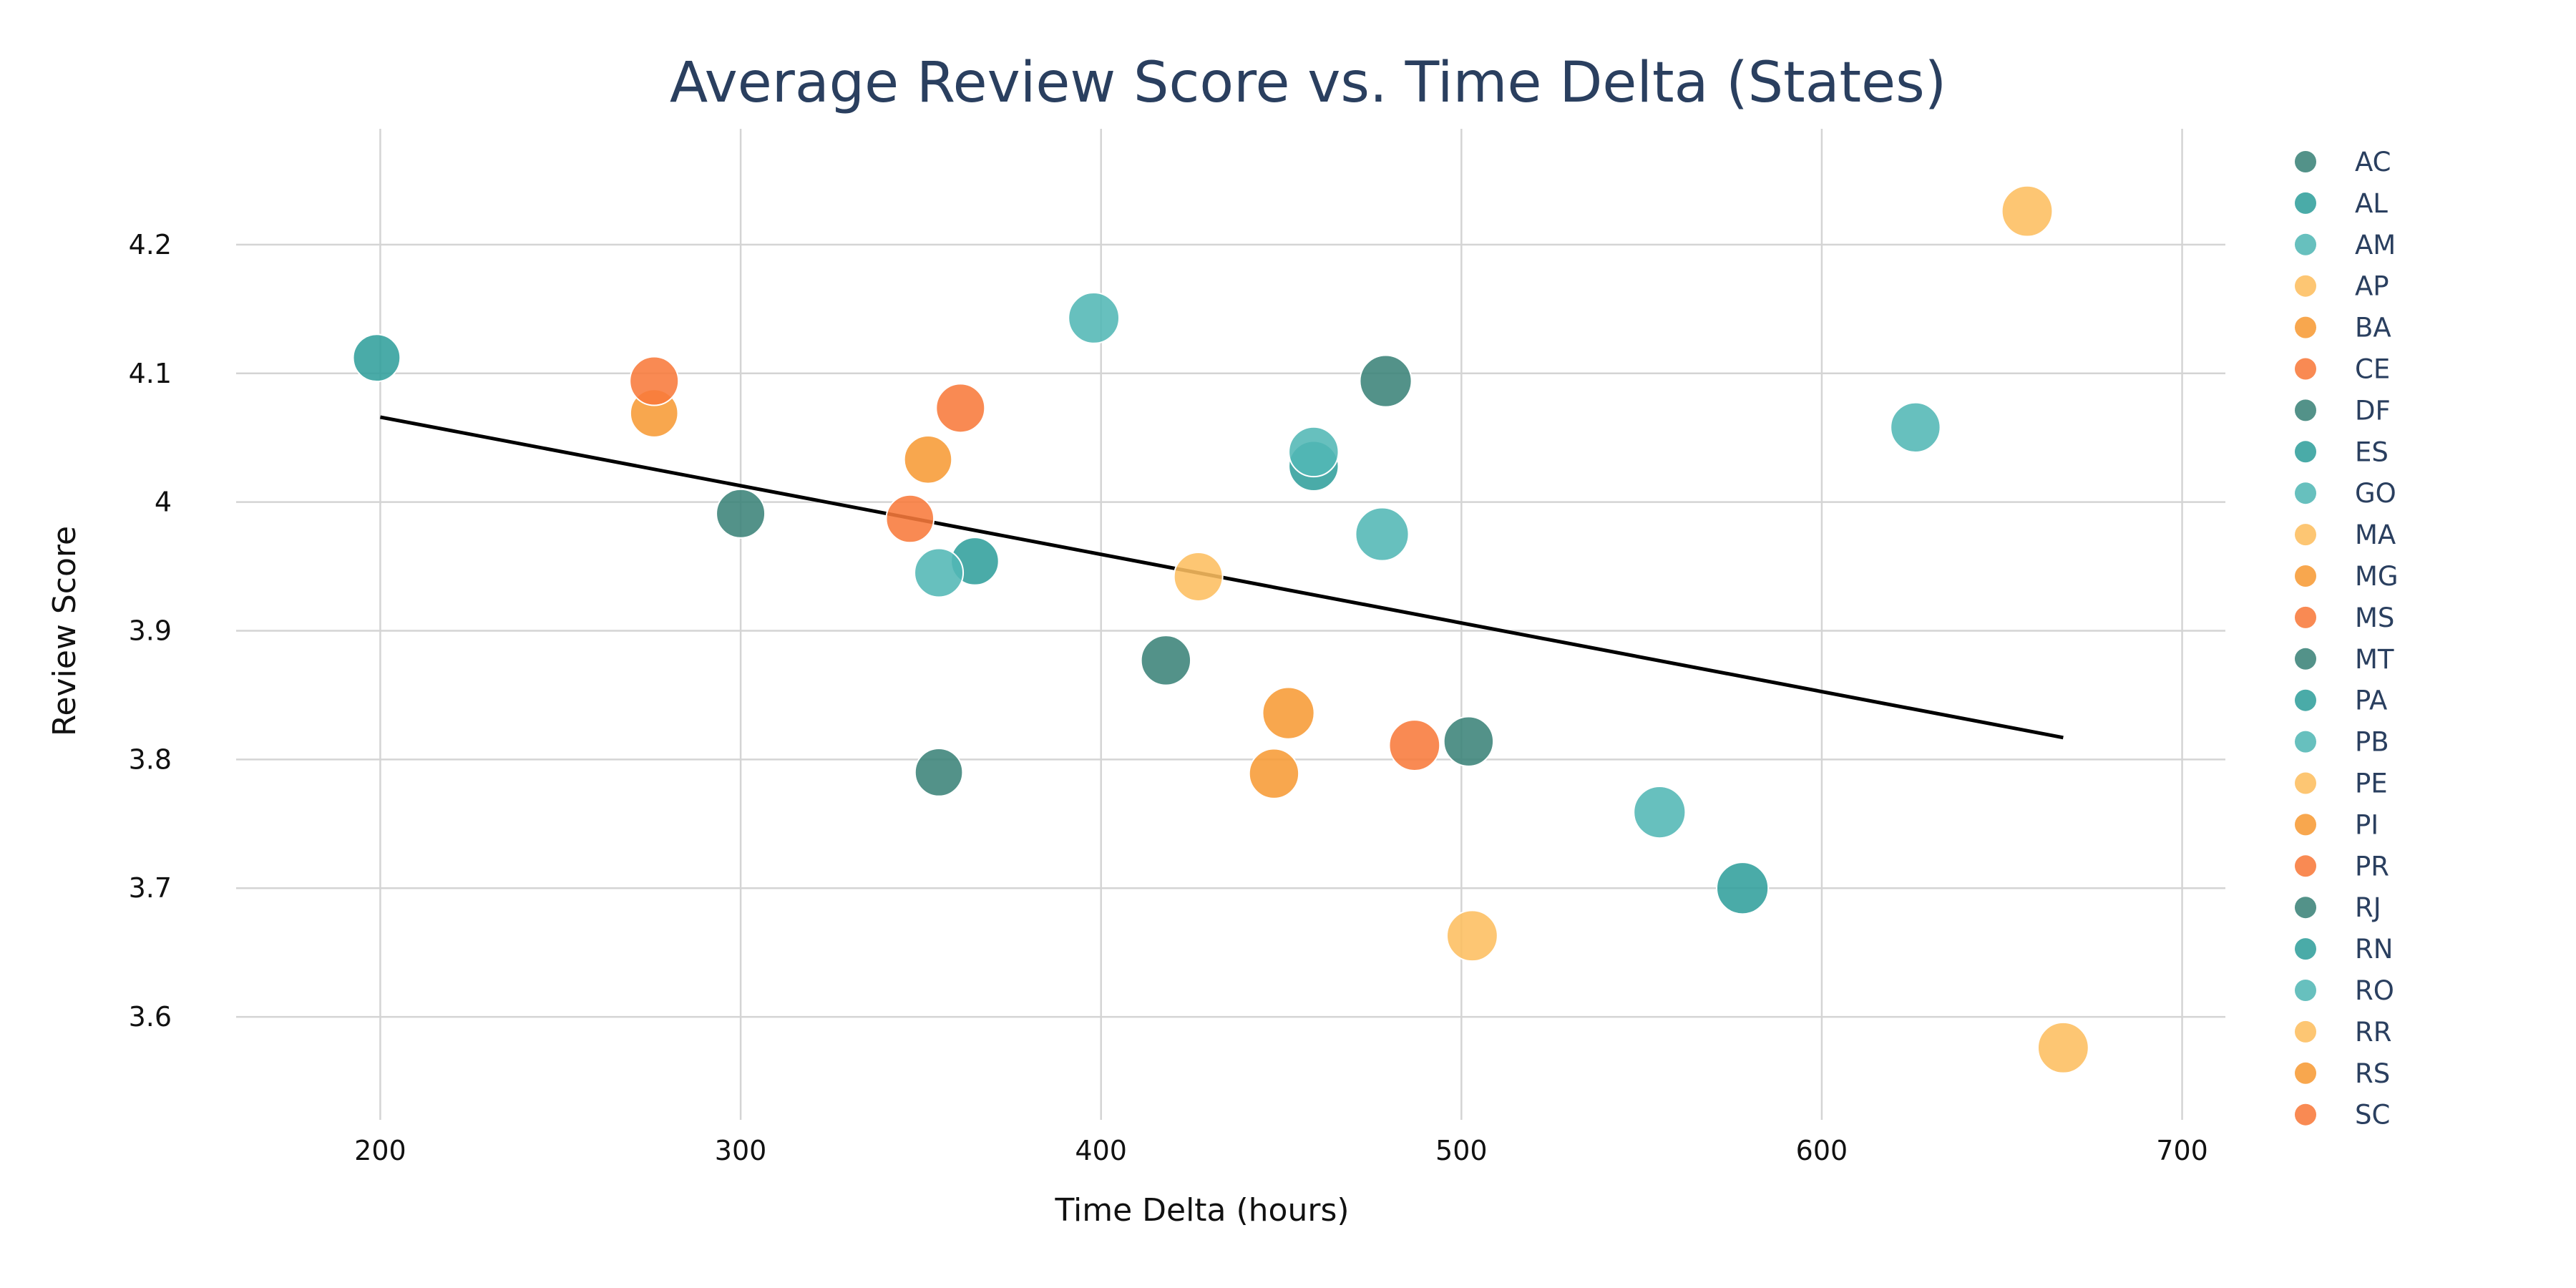  What do you see at coordinates (2368, 907) in the screenshot?
I see `legend-label: RJ` at bounding box center [2368, 907].